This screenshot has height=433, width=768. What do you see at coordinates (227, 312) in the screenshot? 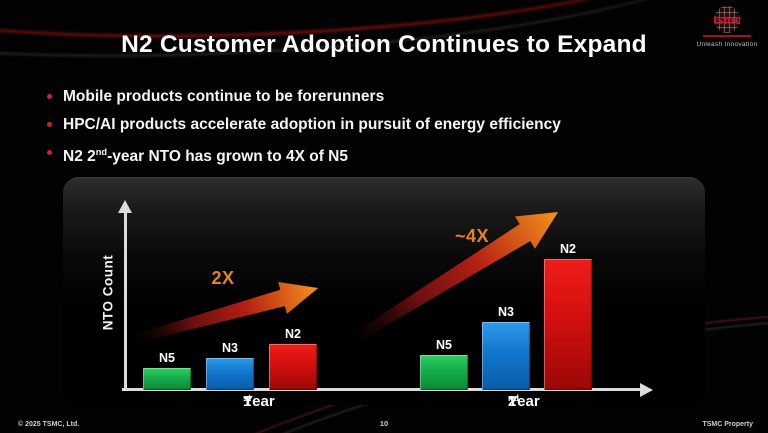
I see `growth-arrow-2x-icon` at bounding box center [227, 312].